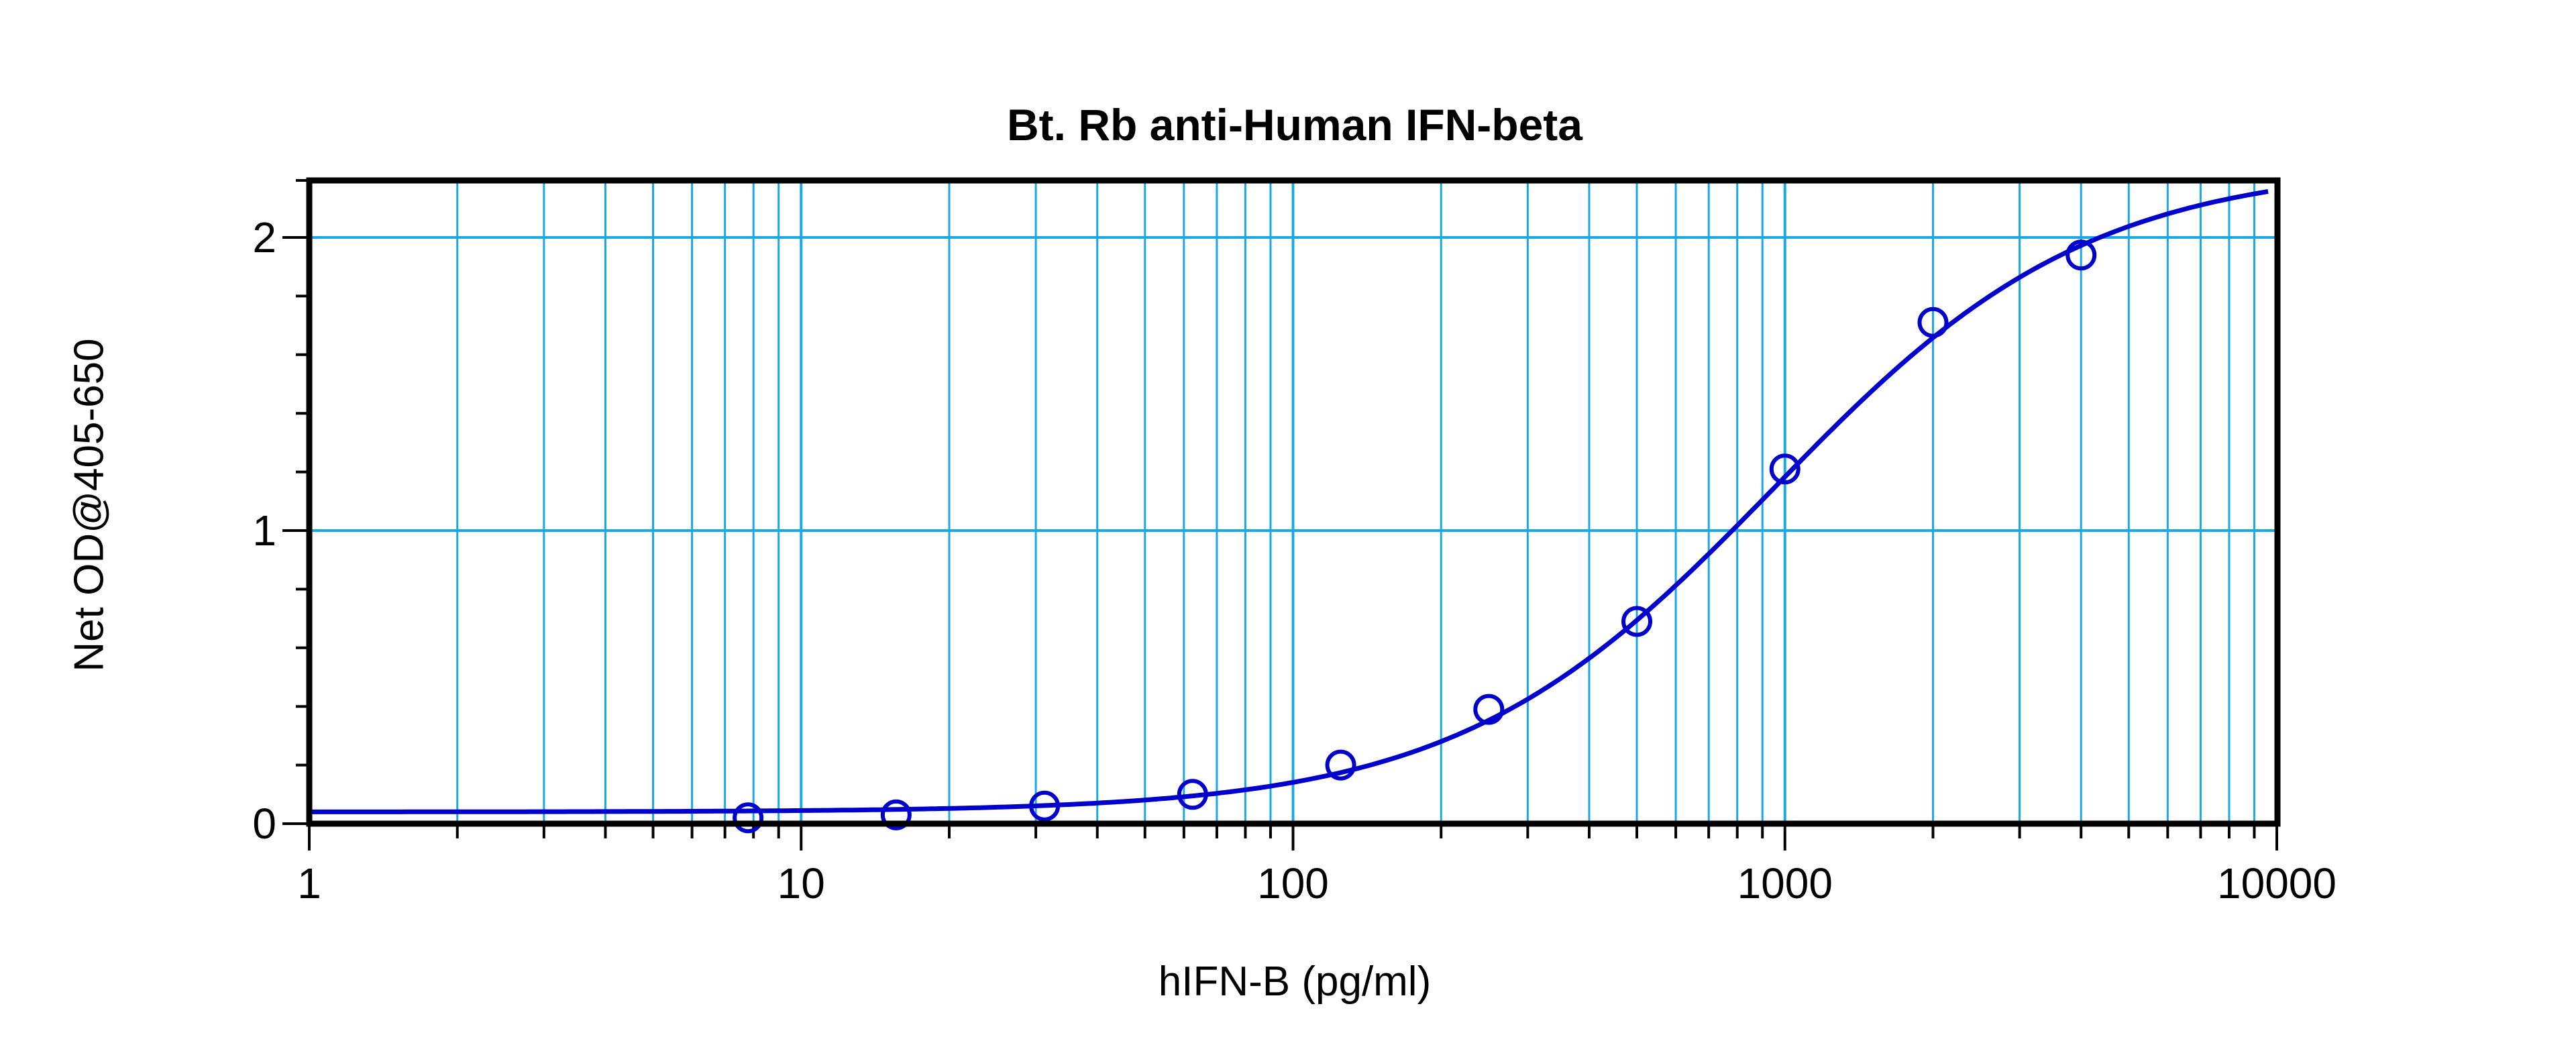 This screenshot has height=1041, width=2576. I want to click on y-axis-label: Net OD@405-650, so click(89, 505).